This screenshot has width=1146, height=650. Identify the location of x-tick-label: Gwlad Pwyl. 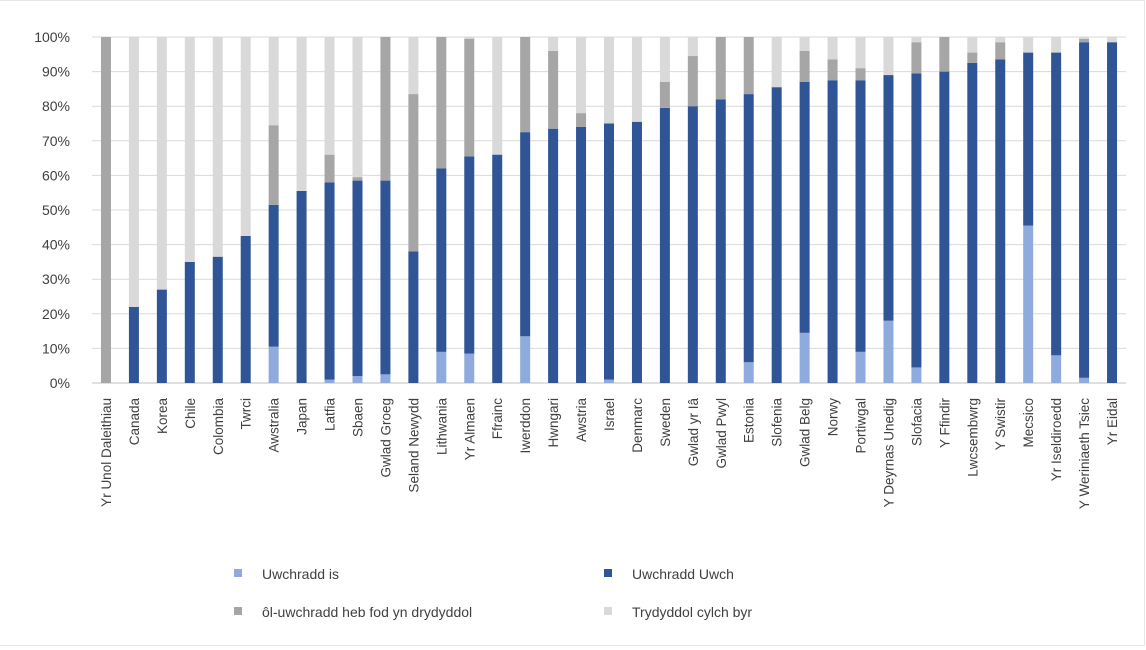
(721, 433).